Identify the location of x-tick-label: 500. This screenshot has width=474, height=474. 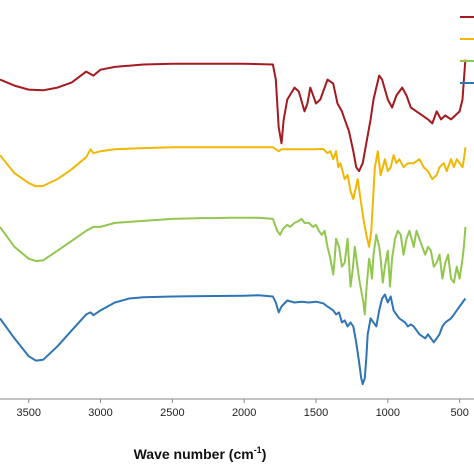
(459, 413).